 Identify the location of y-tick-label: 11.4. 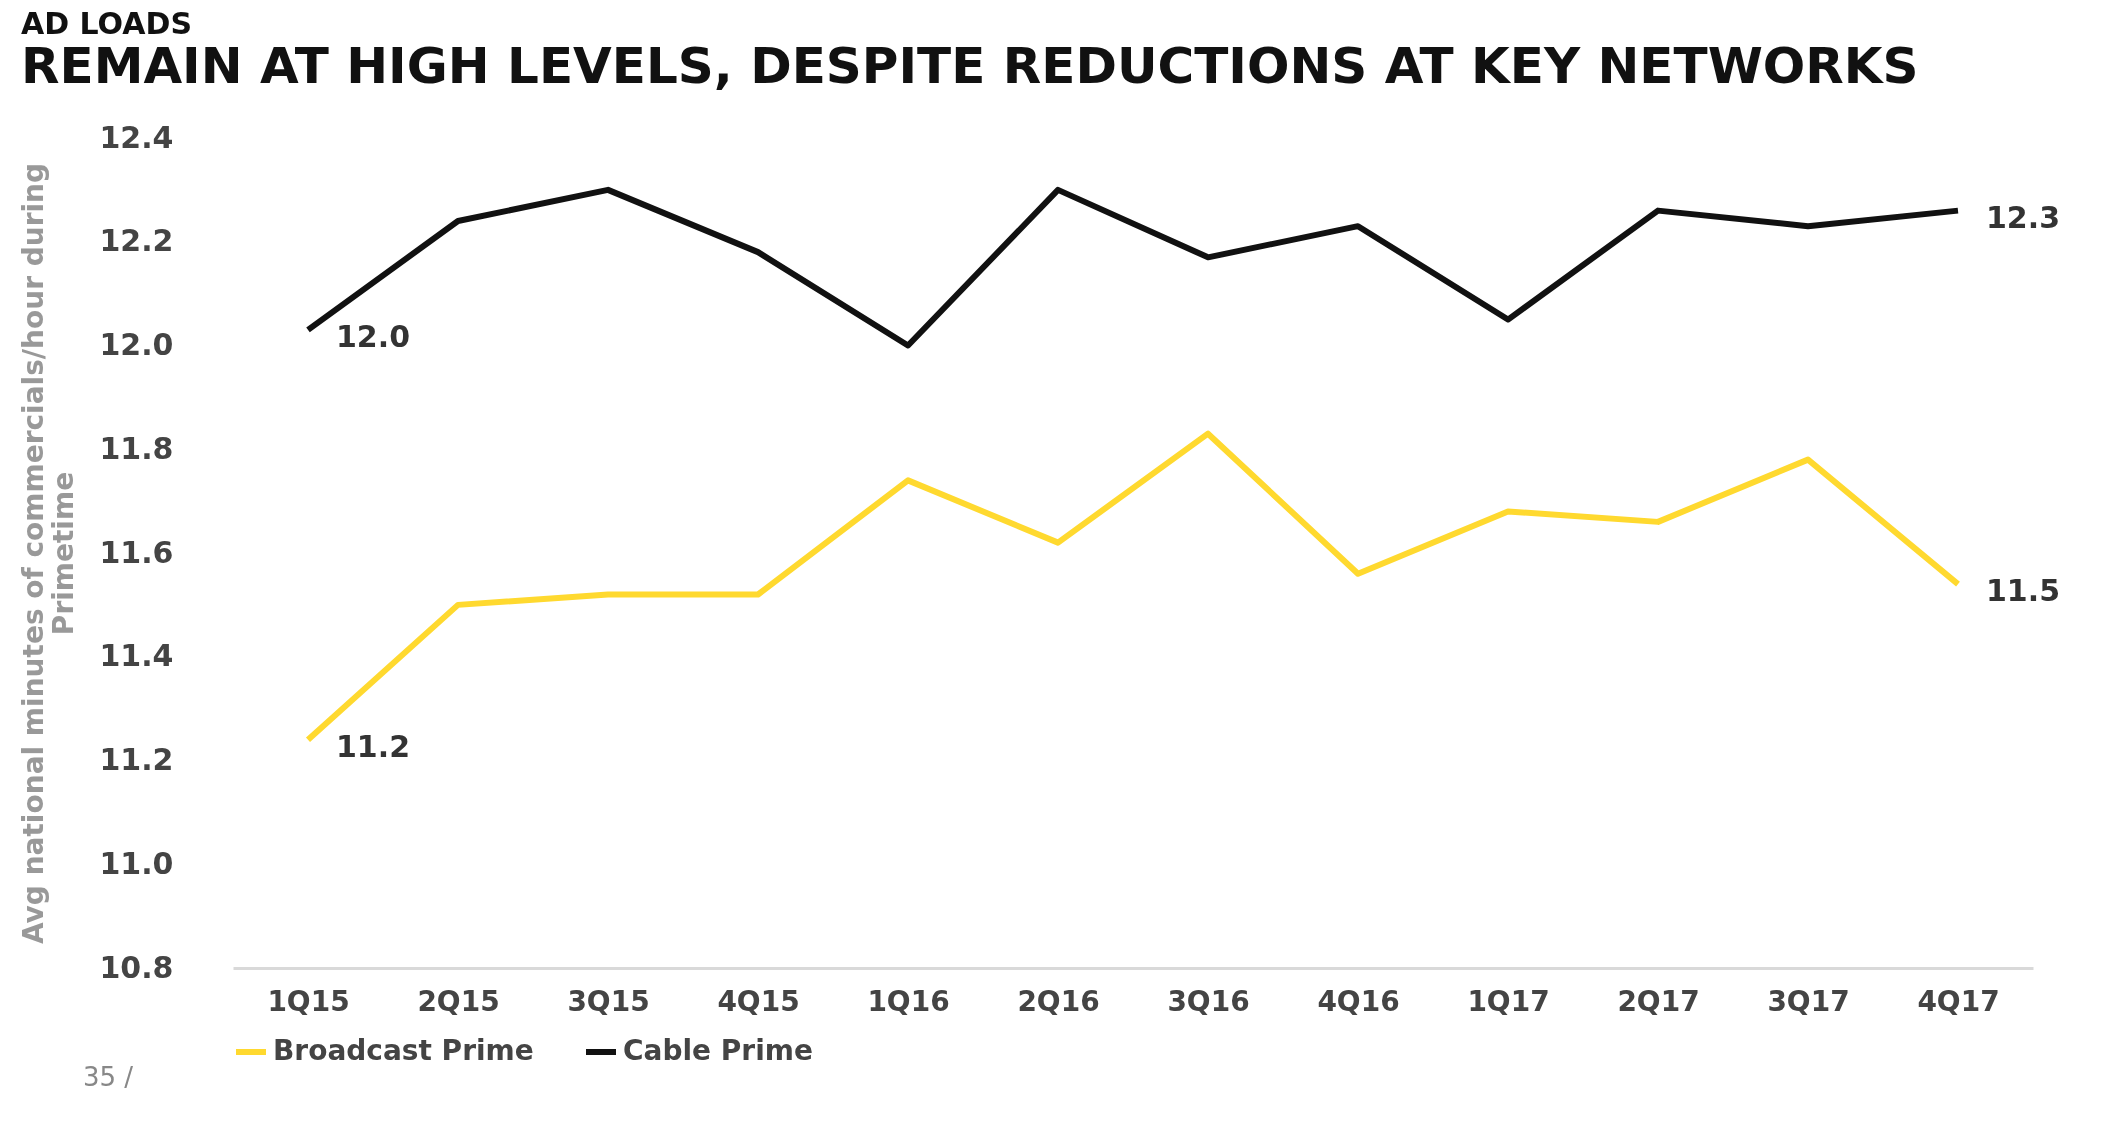
(136, 656).